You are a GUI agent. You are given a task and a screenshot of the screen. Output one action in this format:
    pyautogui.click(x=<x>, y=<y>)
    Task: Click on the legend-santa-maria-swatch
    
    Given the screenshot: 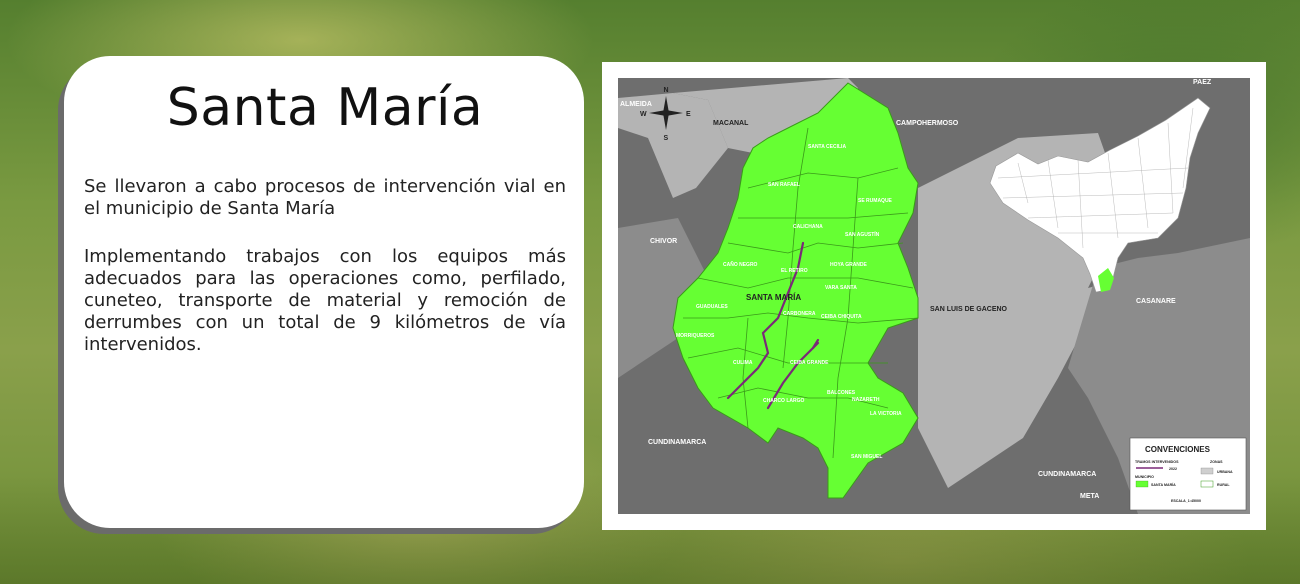 What is the action you would take?
    pyautogui.click(x=1142, y=484)
    